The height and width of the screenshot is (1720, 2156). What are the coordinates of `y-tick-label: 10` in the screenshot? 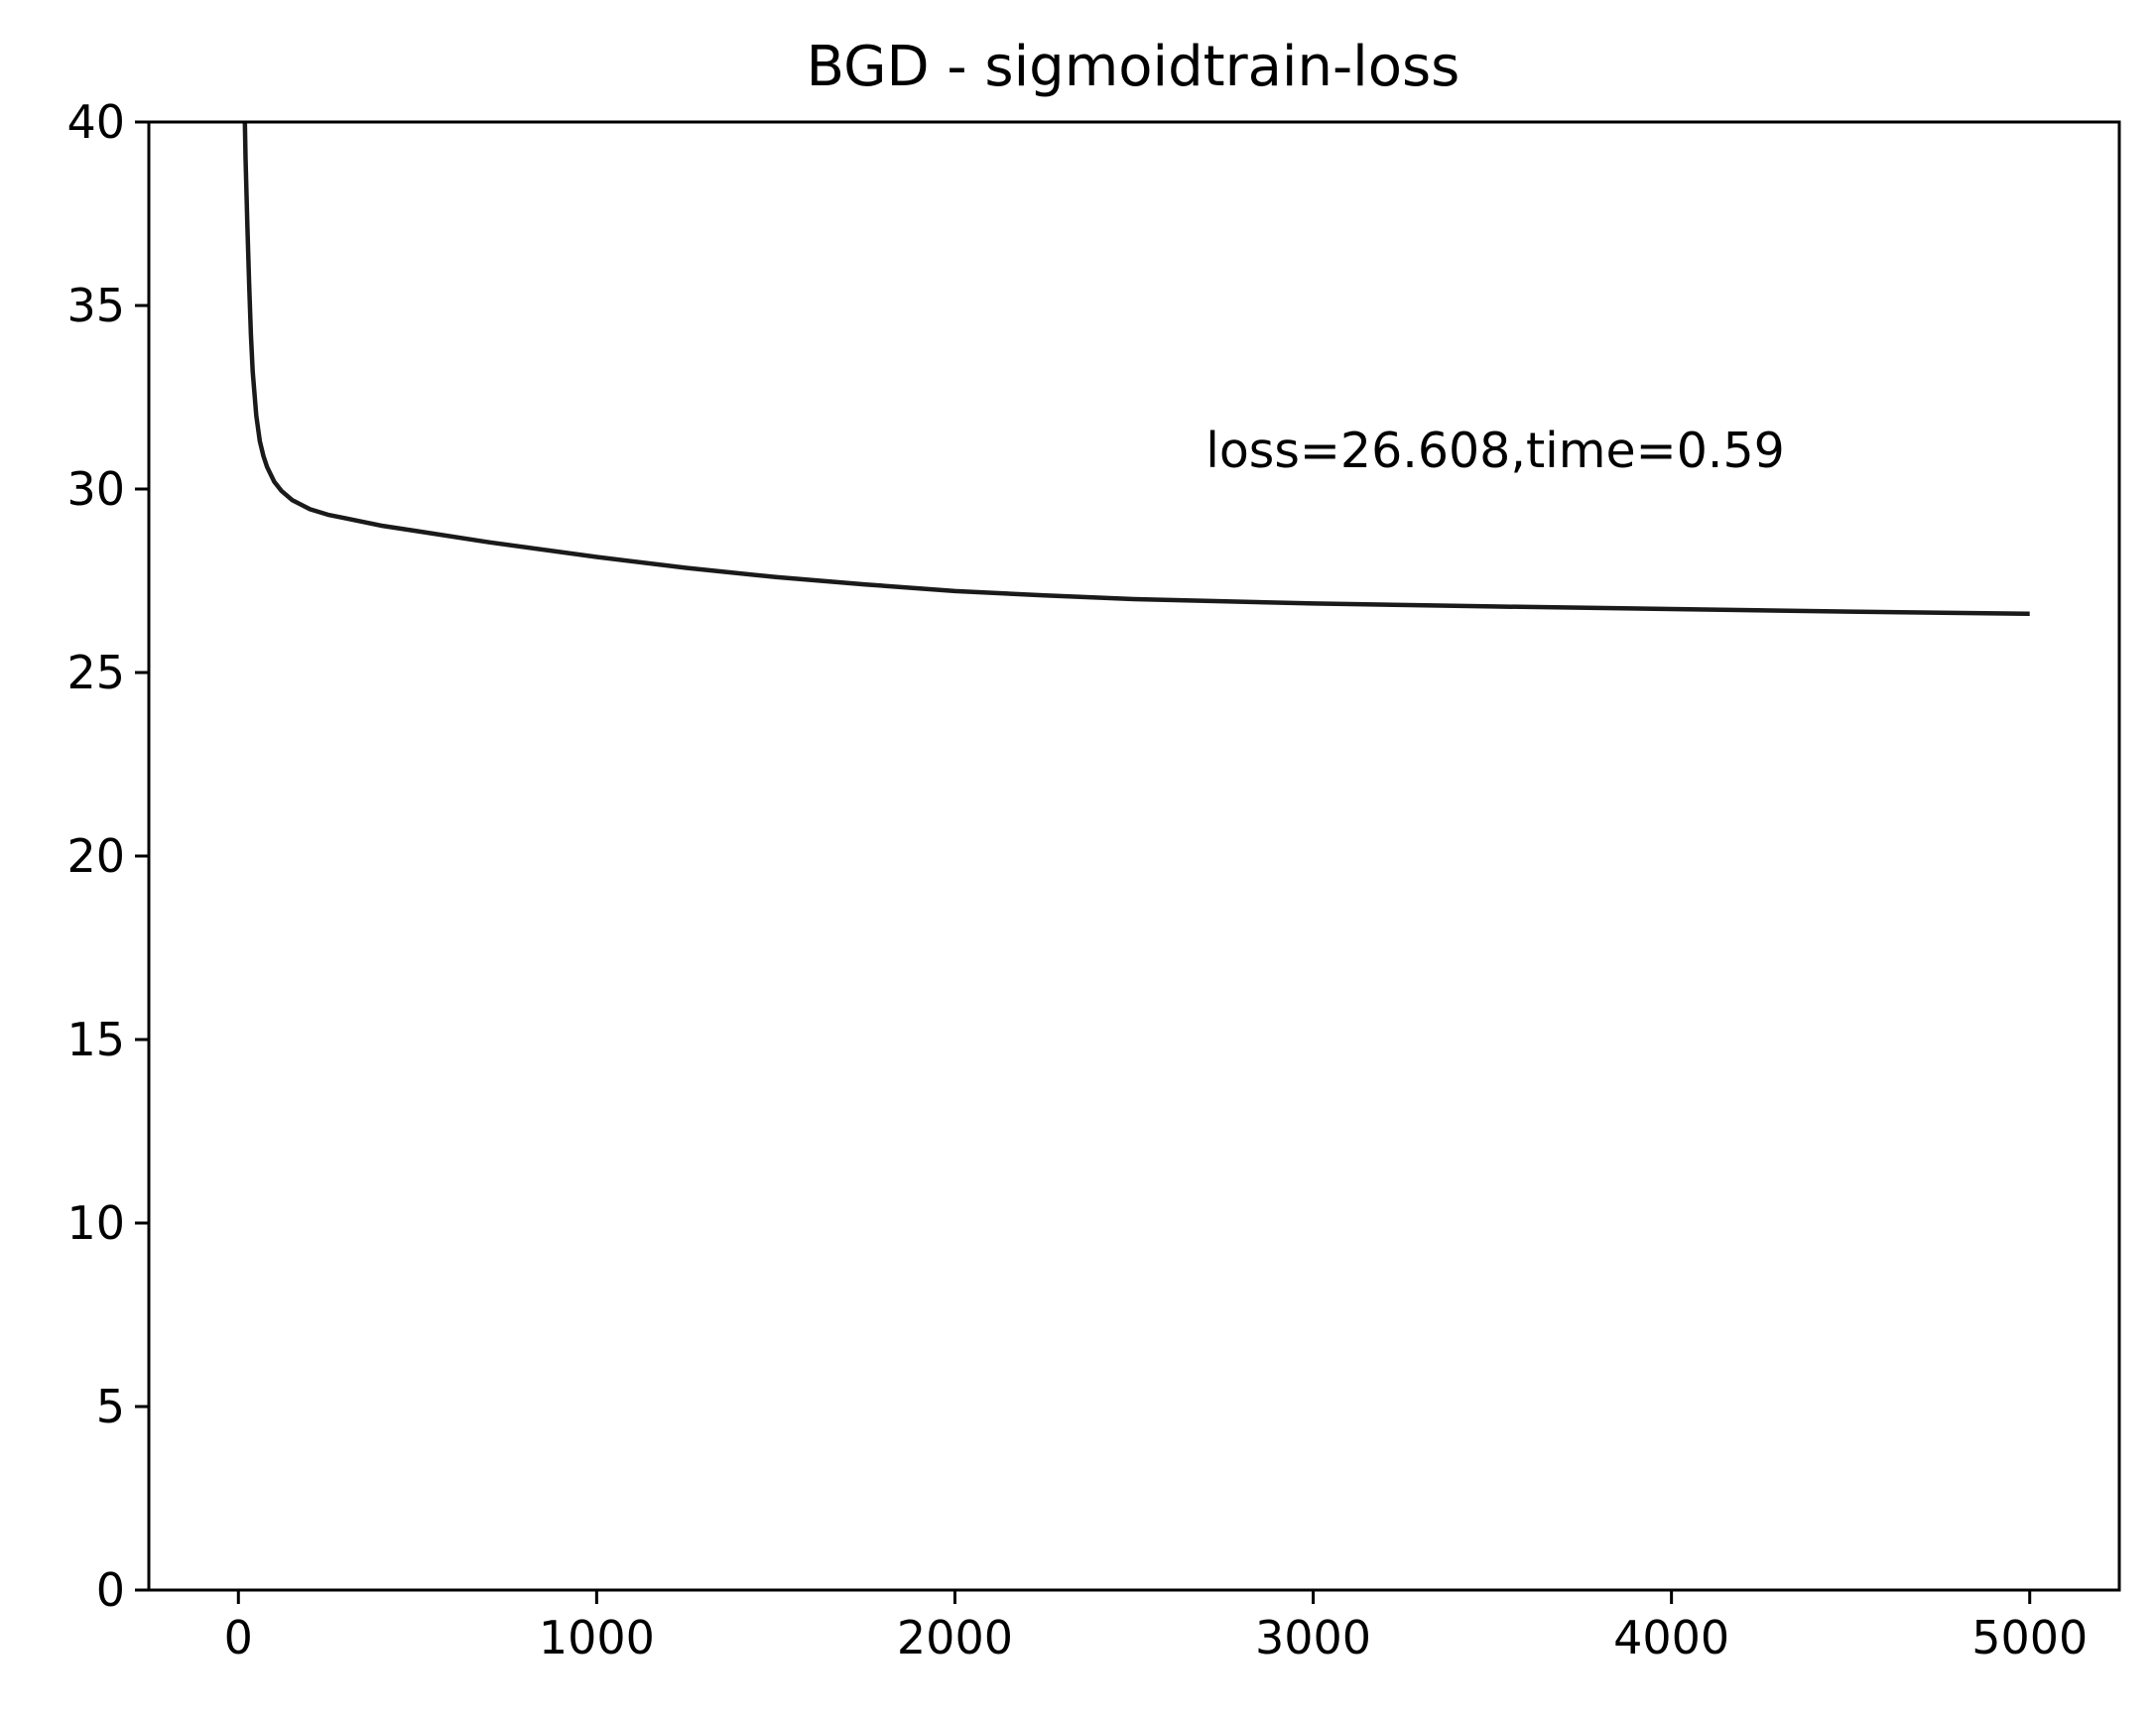 It's located at (95, 1223).